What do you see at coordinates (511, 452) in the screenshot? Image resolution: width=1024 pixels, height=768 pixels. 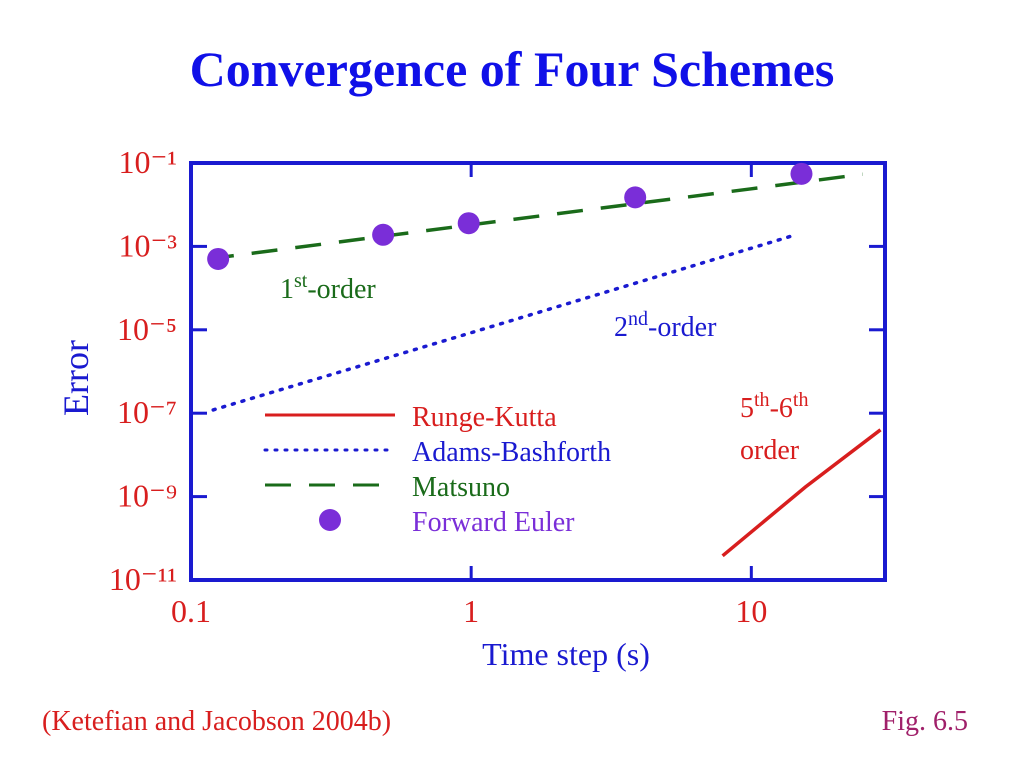 I see `legend-label: Adams-Bashforth` at bounding box center [511, 452].